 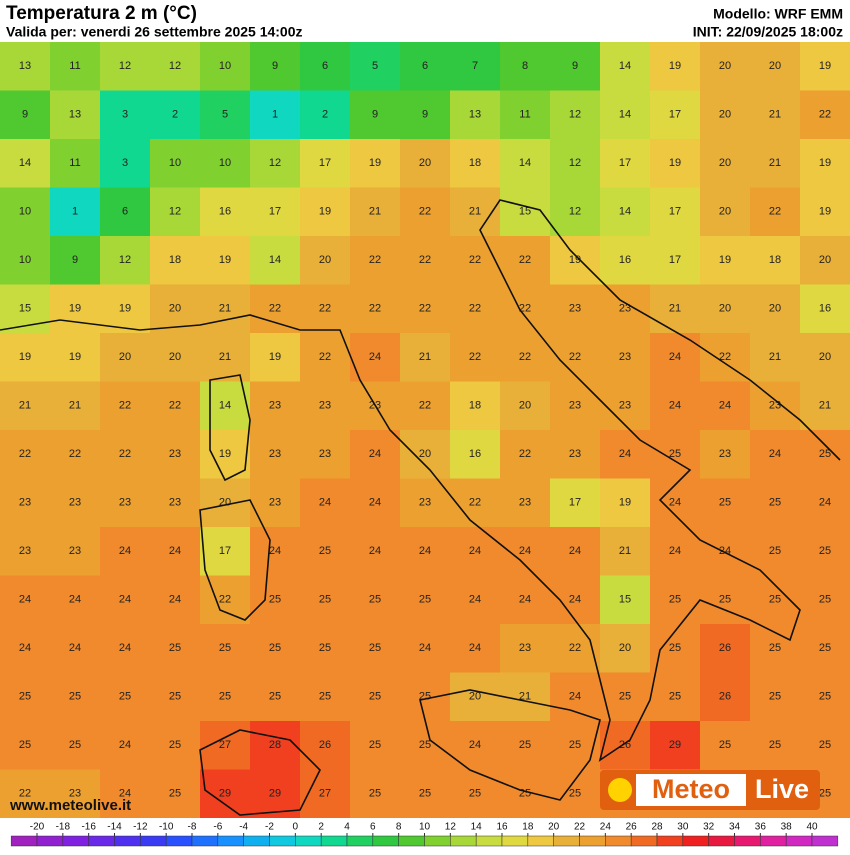 What do you see at coordinates (114, 827) in the screenshot?
I see `colorbar-label: -14` at bounding box center [114, 827].